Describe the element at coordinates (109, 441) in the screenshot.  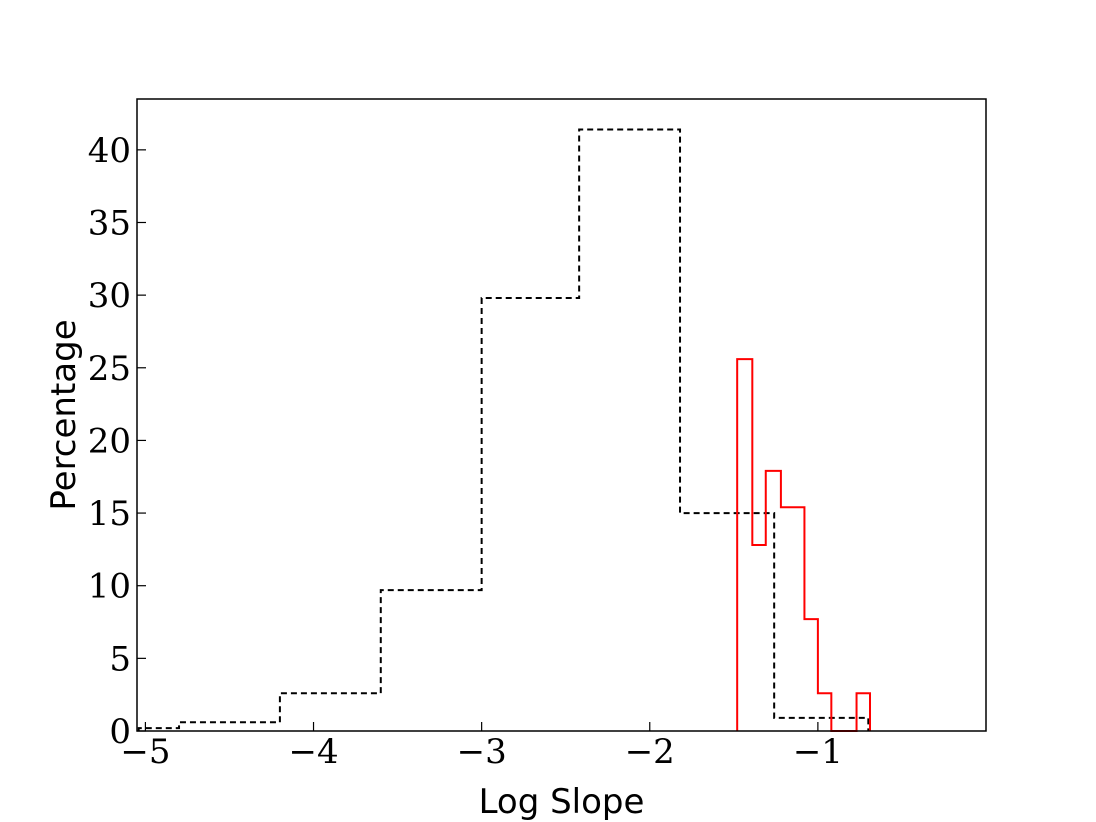
I see `y-tick-label: 20` at that location.